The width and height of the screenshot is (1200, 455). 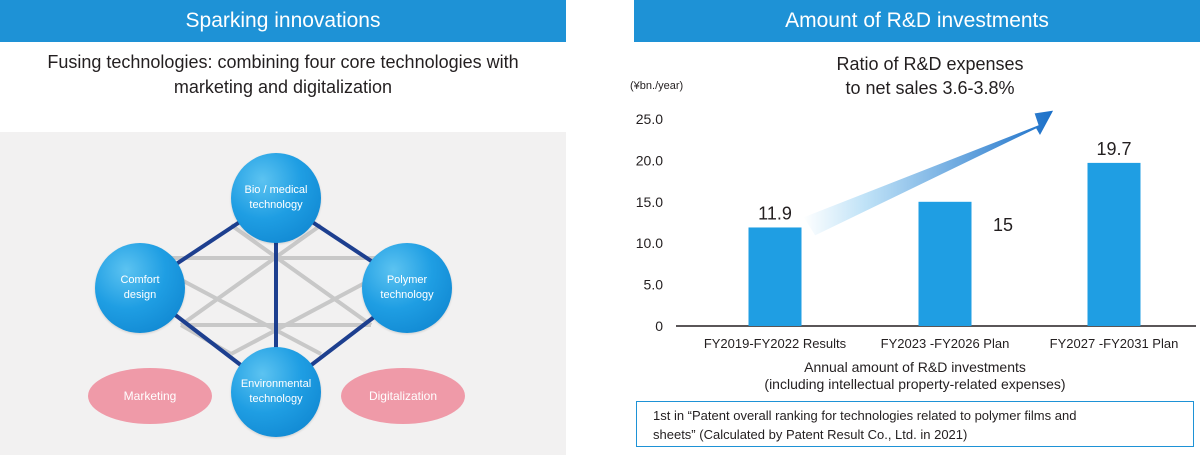 I want to click on comfort-label-2: design, so click(x=140, y=295).